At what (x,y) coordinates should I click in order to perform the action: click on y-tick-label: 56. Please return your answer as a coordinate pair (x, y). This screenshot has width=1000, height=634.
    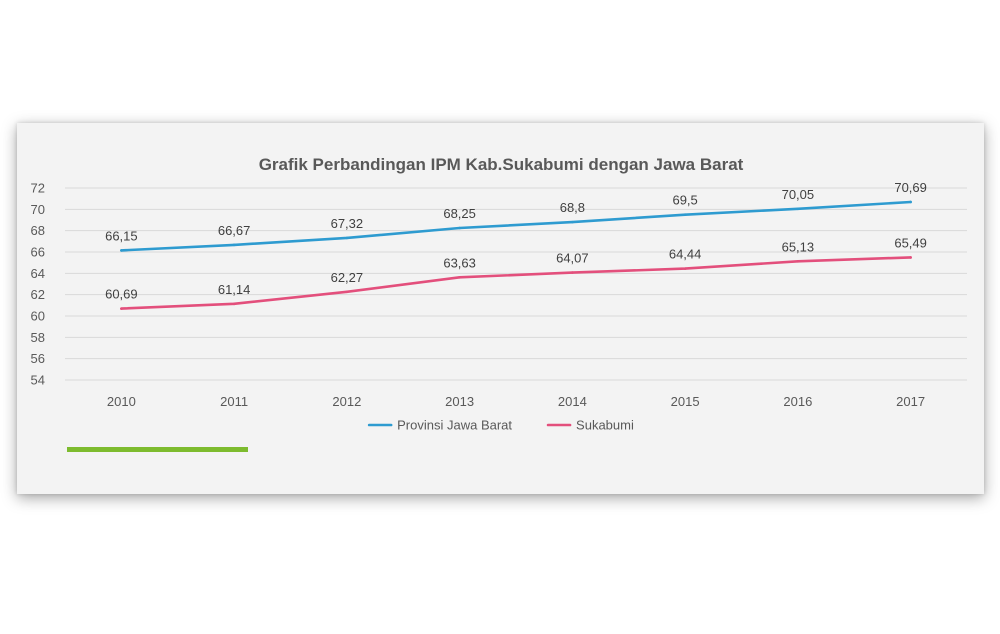
    Looking at the image, I should click on (38, 358).